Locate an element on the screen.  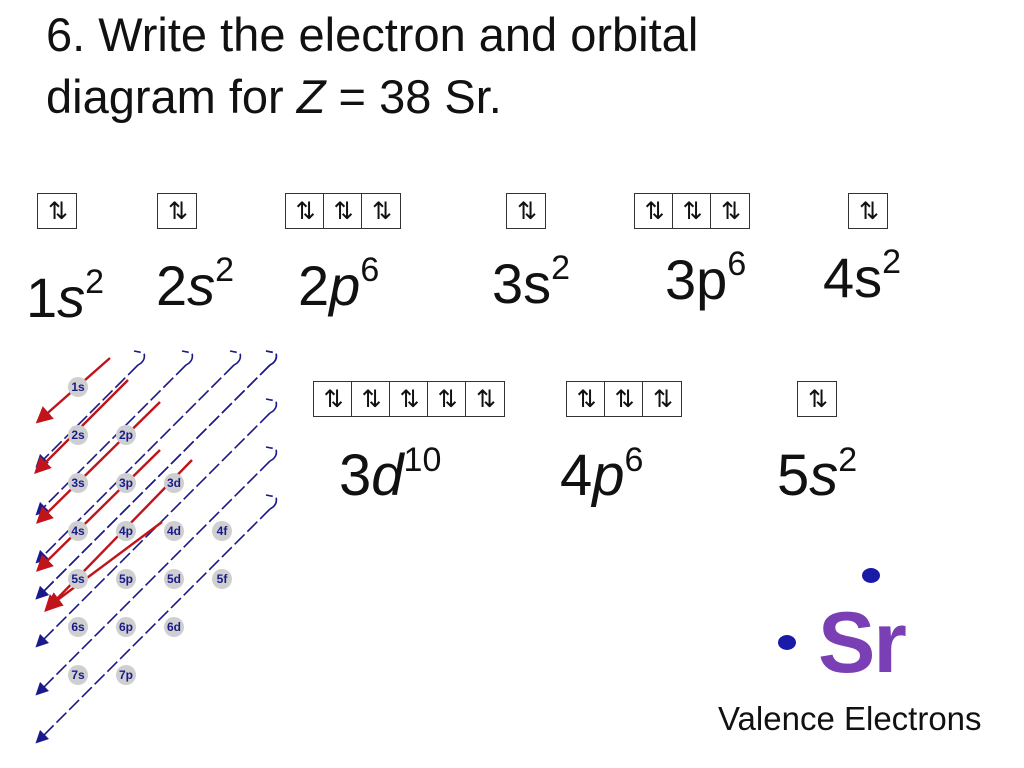
orbital-node: 2p is located at coordinates (126, 435).